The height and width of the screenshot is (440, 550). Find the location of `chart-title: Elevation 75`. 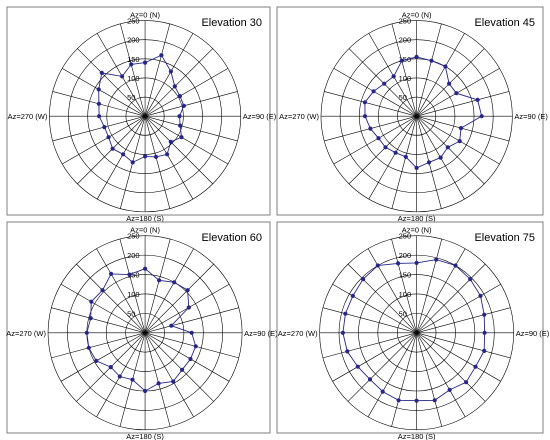

chart-title: Elevation 75 is located at coordinates (504, 238).